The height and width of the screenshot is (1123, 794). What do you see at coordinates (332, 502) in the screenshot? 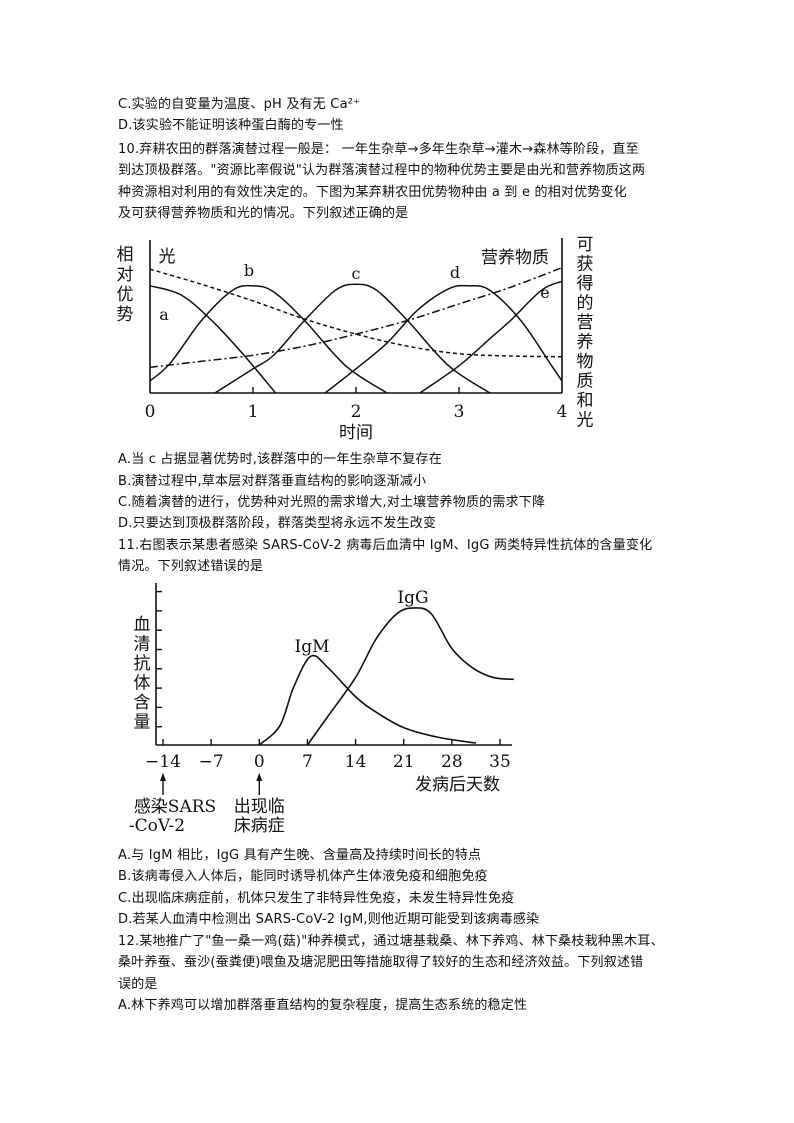
I see `lines-mid-line: C.随着演替的进行，优势种对光照的需求增大,对土壤营养物质的需求下降` at bounding box center [332, 502].